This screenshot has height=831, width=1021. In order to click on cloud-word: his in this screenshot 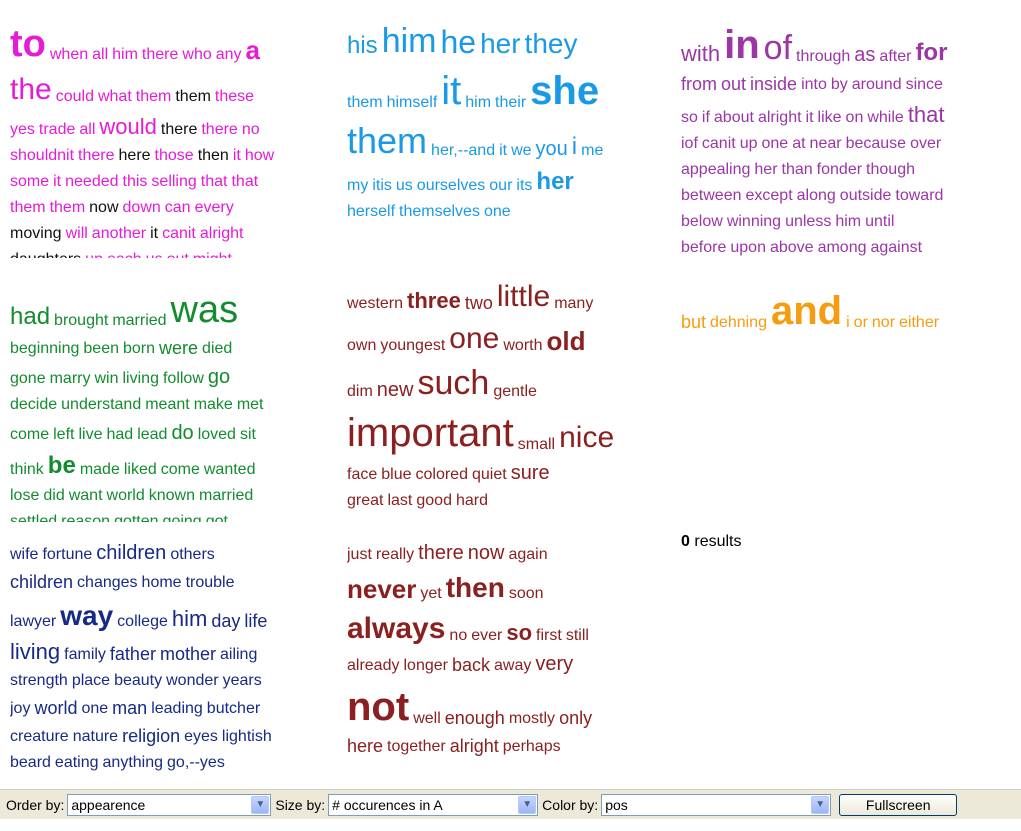, I will do `click(362, 45)`.